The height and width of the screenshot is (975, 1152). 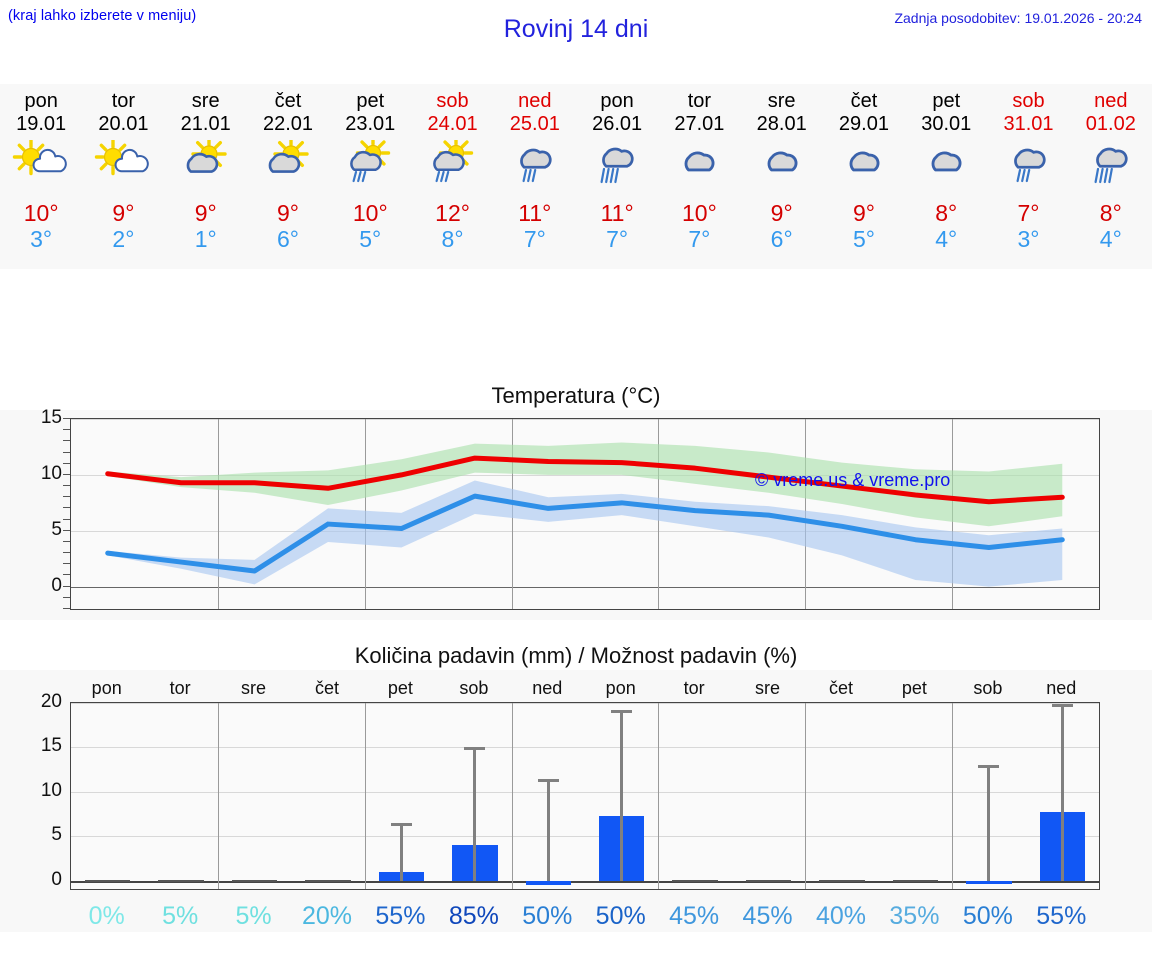 I want to click on precip-probability-1: 5%, so click(x=180, y=916).